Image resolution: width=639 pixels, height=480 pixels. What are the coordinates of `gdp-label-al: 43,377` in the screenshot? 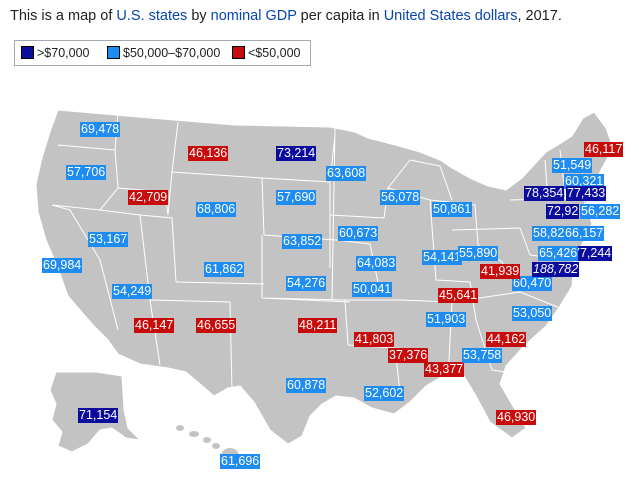 It's located at (444, 369).